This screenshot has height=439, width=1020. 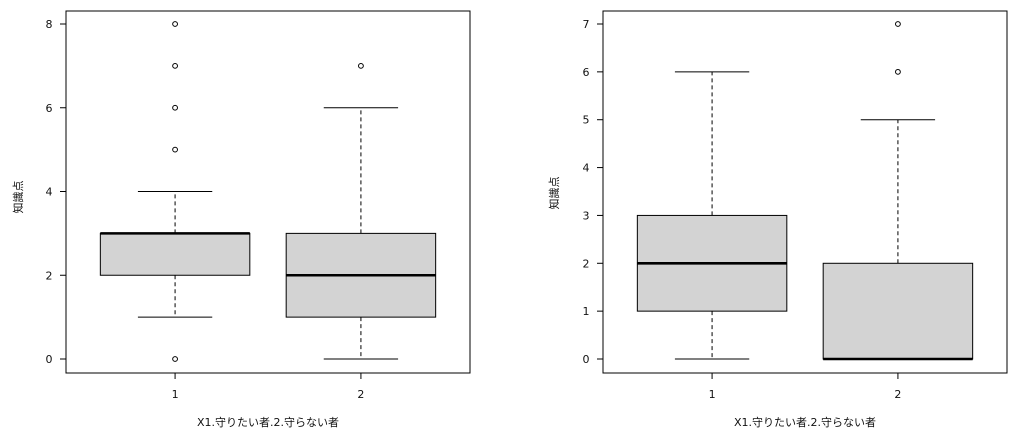 What do you see at coordinates (586, 311) in the screenshot?
I see `y-tick-label: 1` at bounding box center [586, 311].